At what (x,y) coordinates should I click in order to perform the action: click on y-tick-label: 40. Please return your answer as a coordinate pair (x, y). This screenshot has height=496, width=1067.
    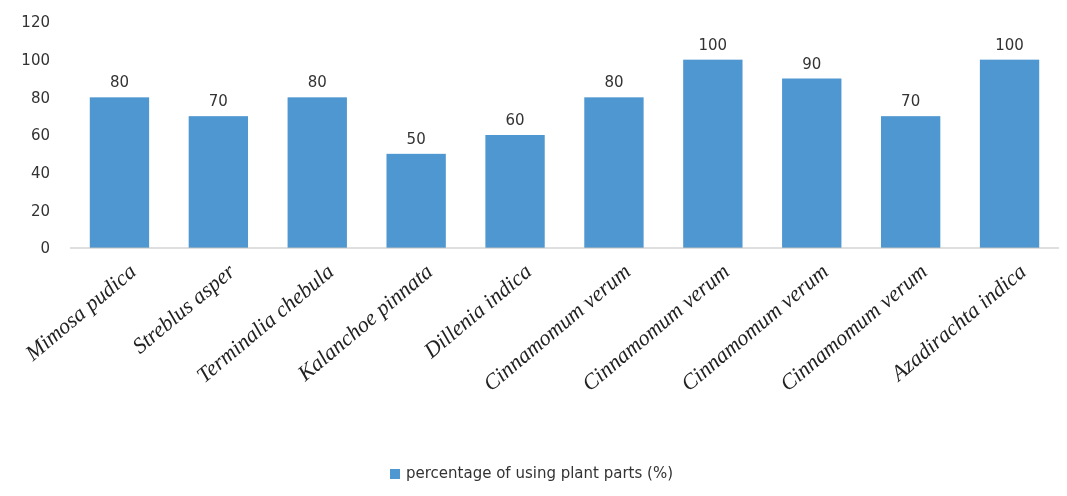
    Looking at the image, I should click on (40, 172).